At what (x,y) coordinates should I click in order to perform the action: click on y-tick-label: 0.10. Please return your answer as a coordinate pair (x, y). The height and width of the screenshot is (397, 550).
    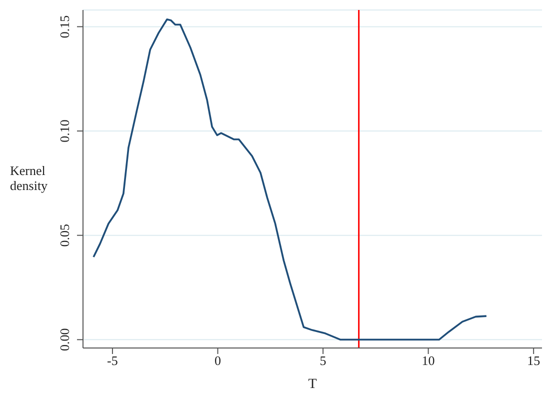
    Looking at the image, I should click on (64, 131).